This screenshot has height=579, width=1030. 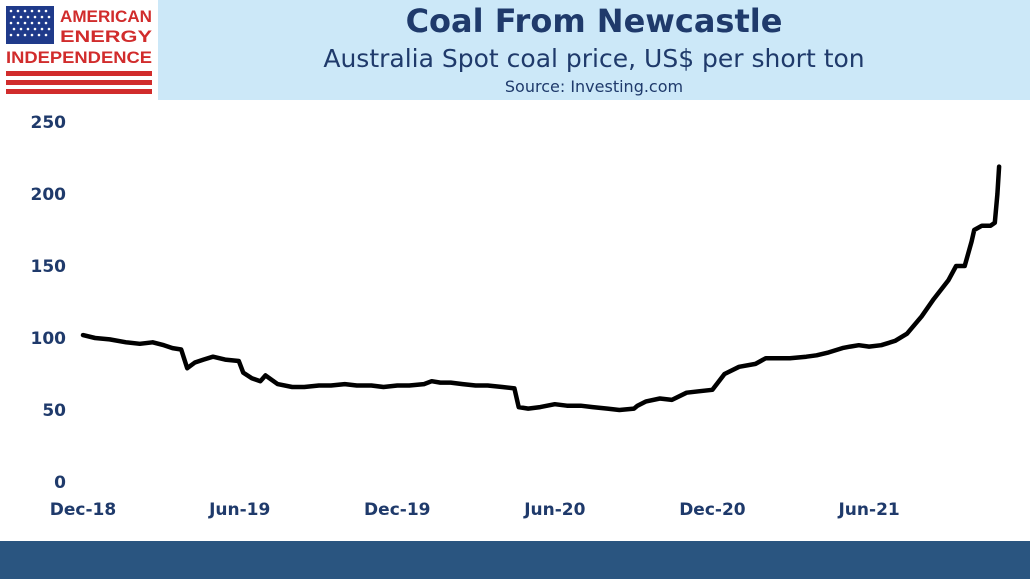 I want to click on logo-graphic: AMERICAN ENERGY INDEPENDENCE, so click(x=79, y=50).